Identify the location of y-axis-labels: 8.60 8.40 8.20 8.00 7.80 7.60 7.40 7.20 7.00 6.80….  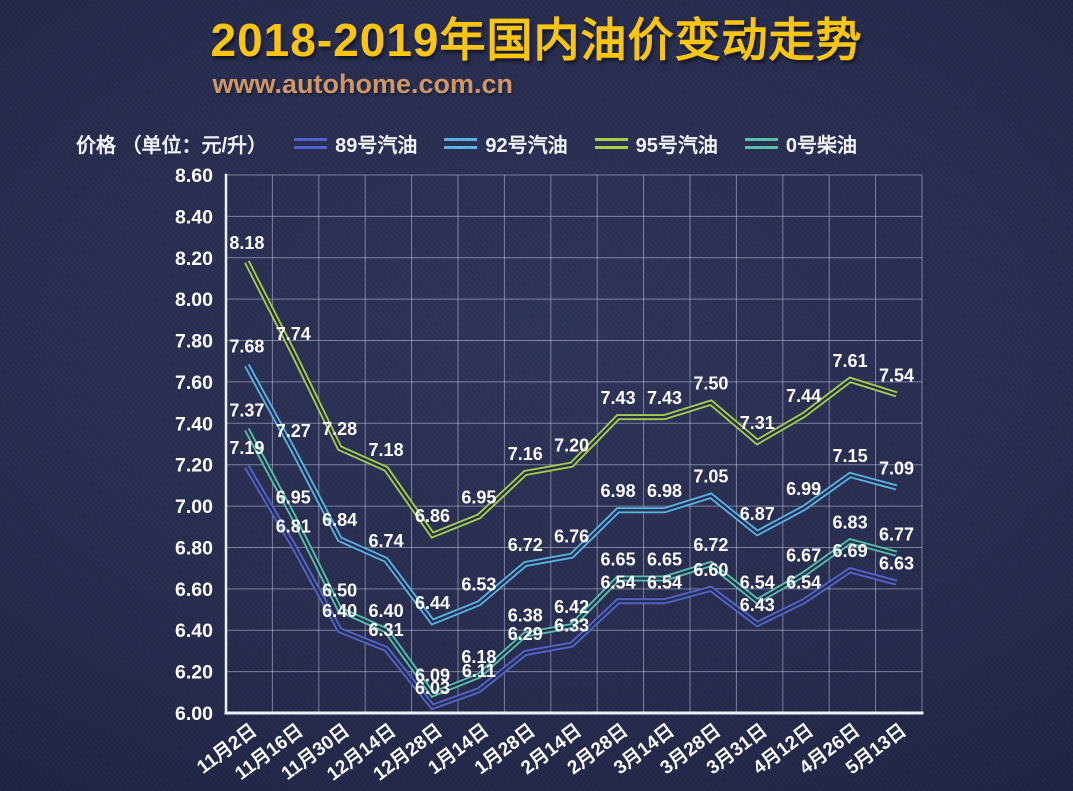
(194, 445).